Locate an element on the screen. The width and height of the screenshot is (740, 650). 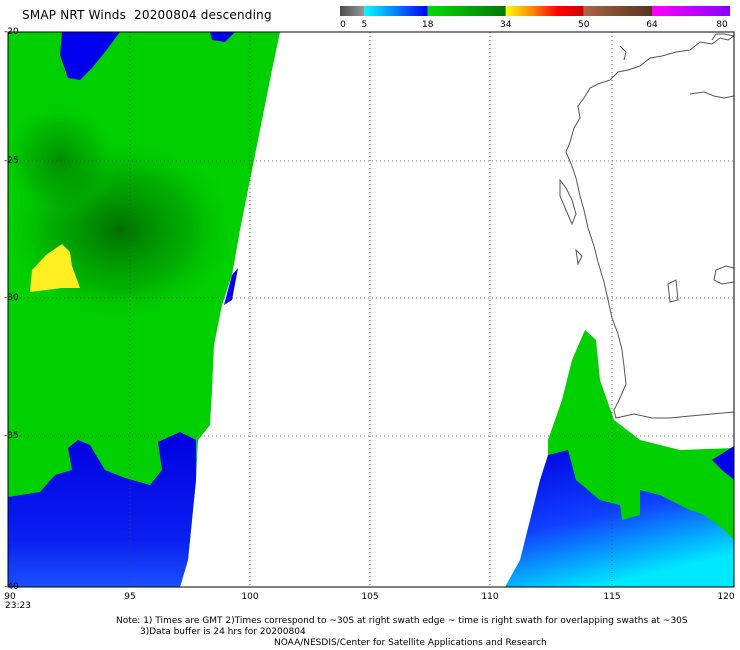
coastline-detail is located at coordinates (646, 168).